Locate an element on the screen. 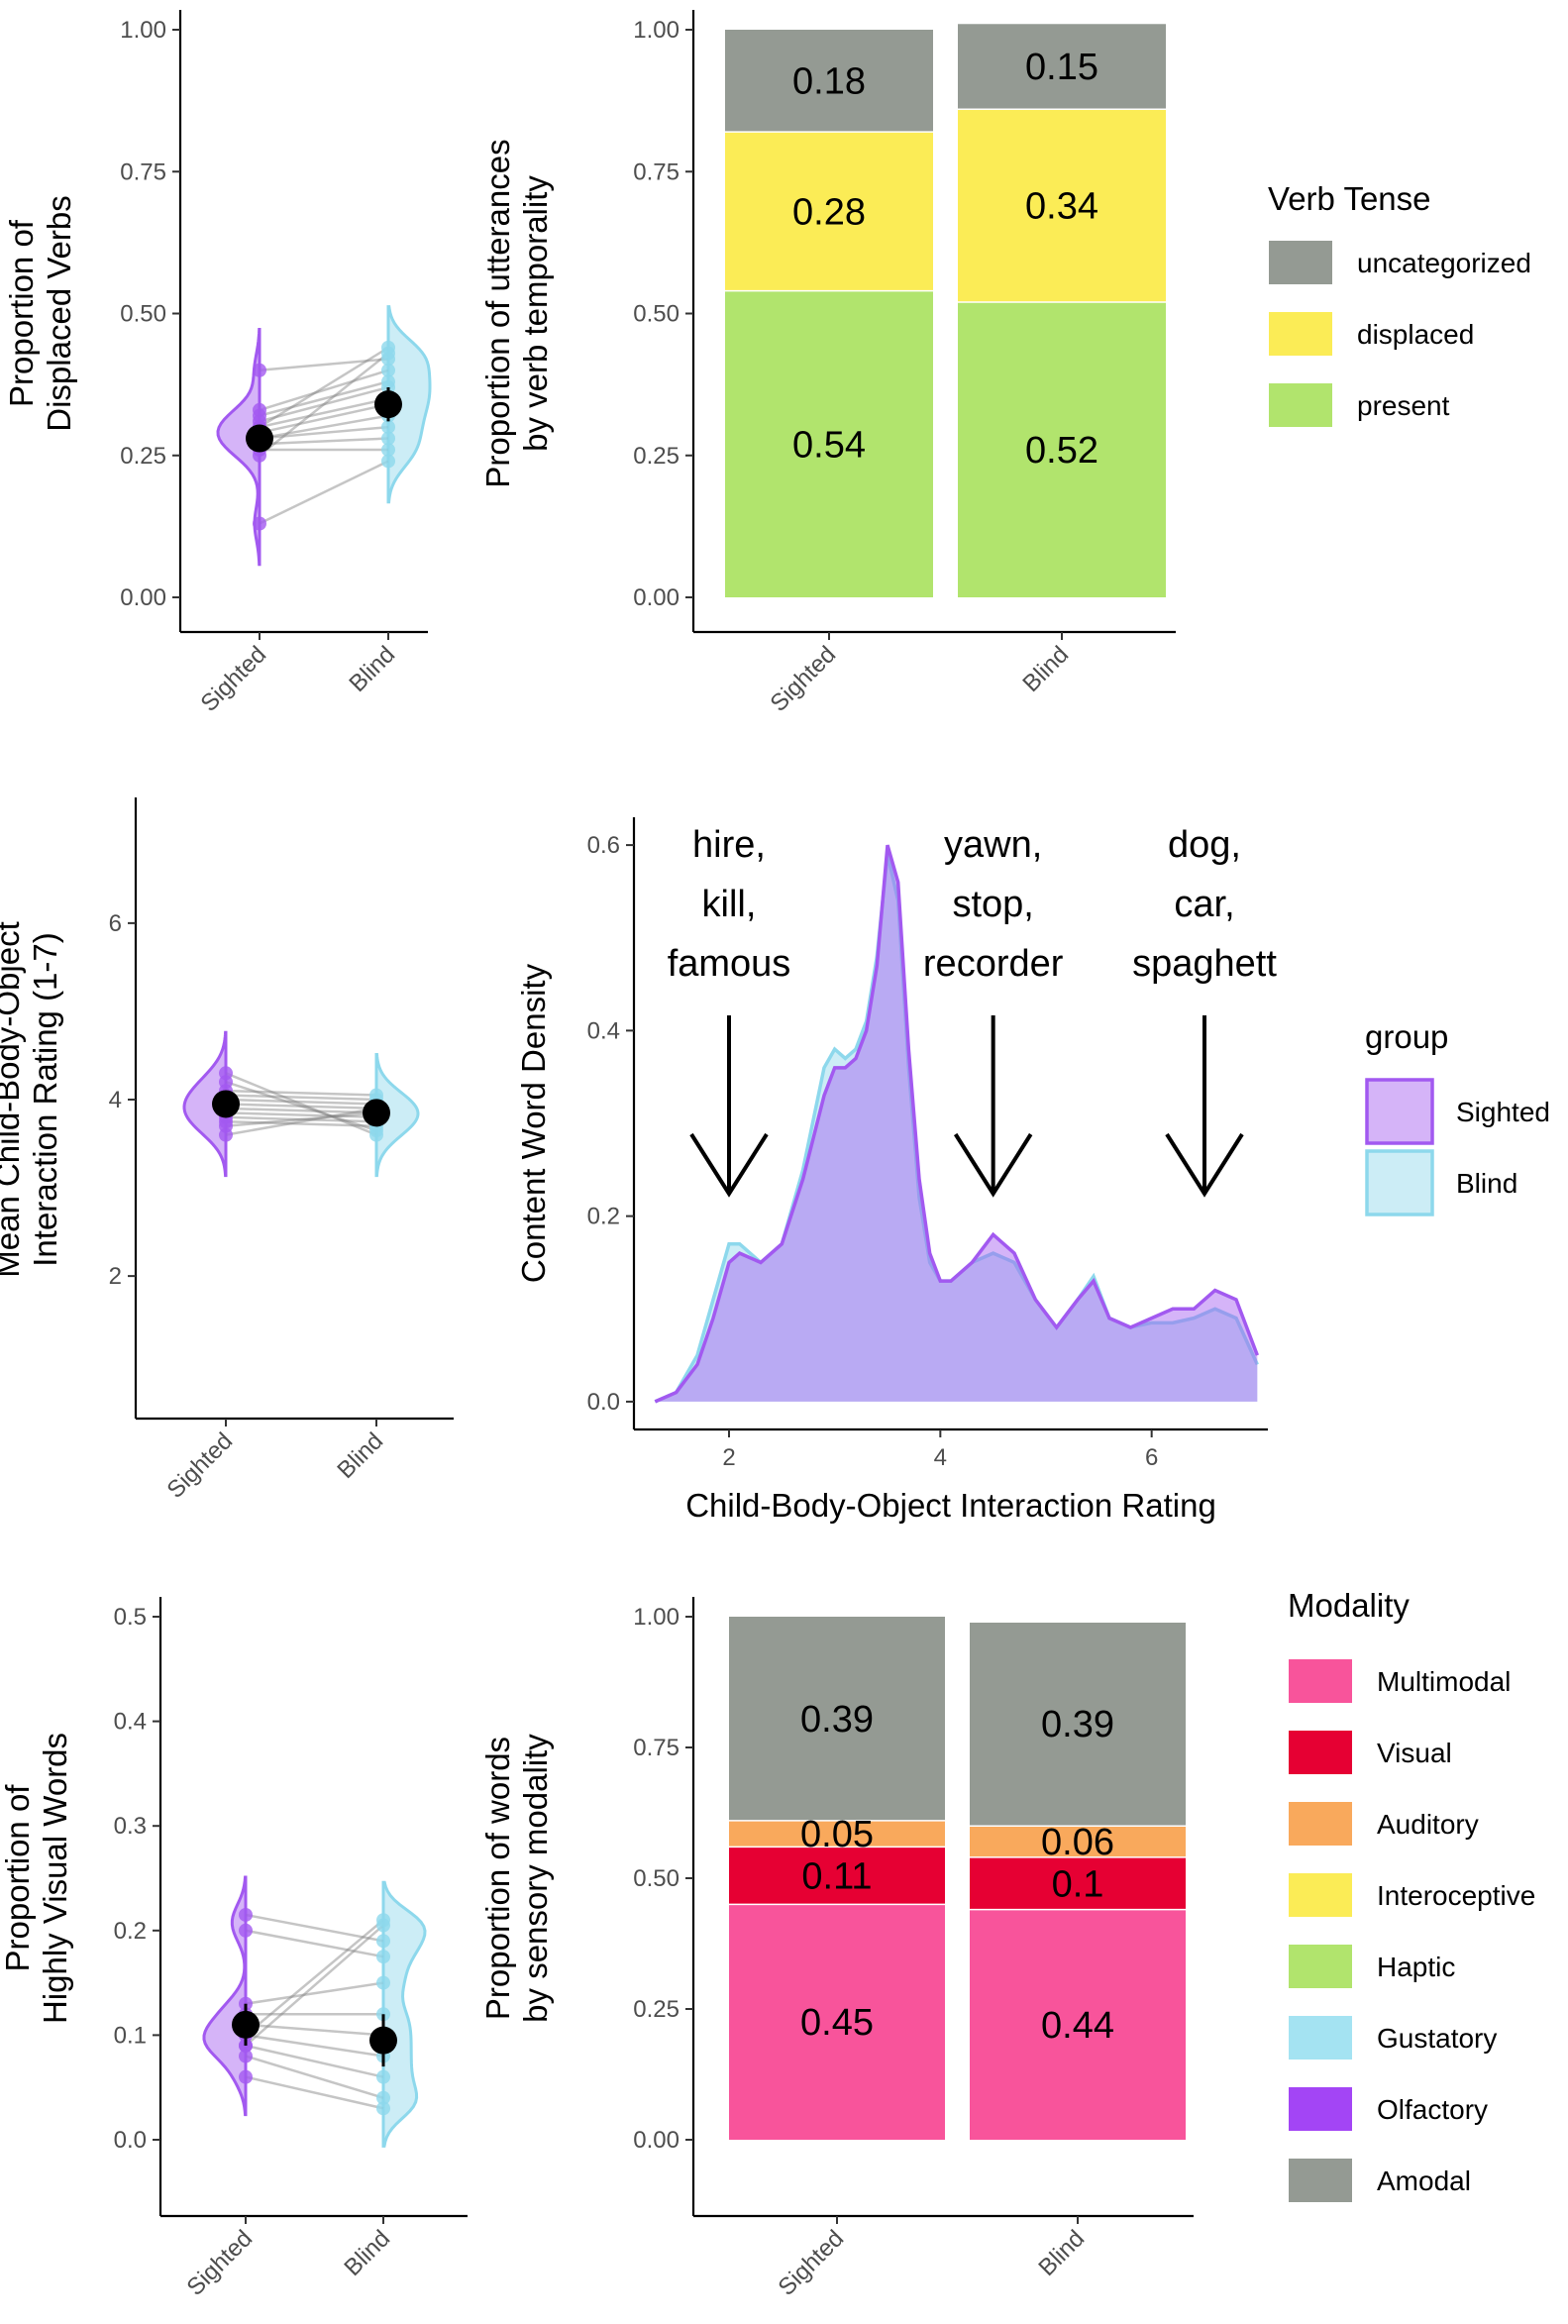 Image resolution: width=1568 pixels, height=2324 pixels. data-label: 0.28 is located at coordinates (829, 212).